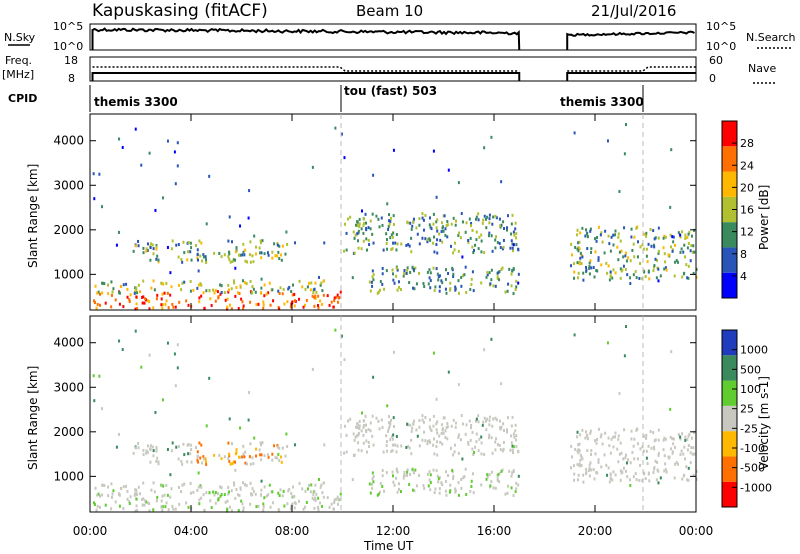 This screenshot has width=800, height=554. I want to click on cpid-label: CPID, so click(22, 98).